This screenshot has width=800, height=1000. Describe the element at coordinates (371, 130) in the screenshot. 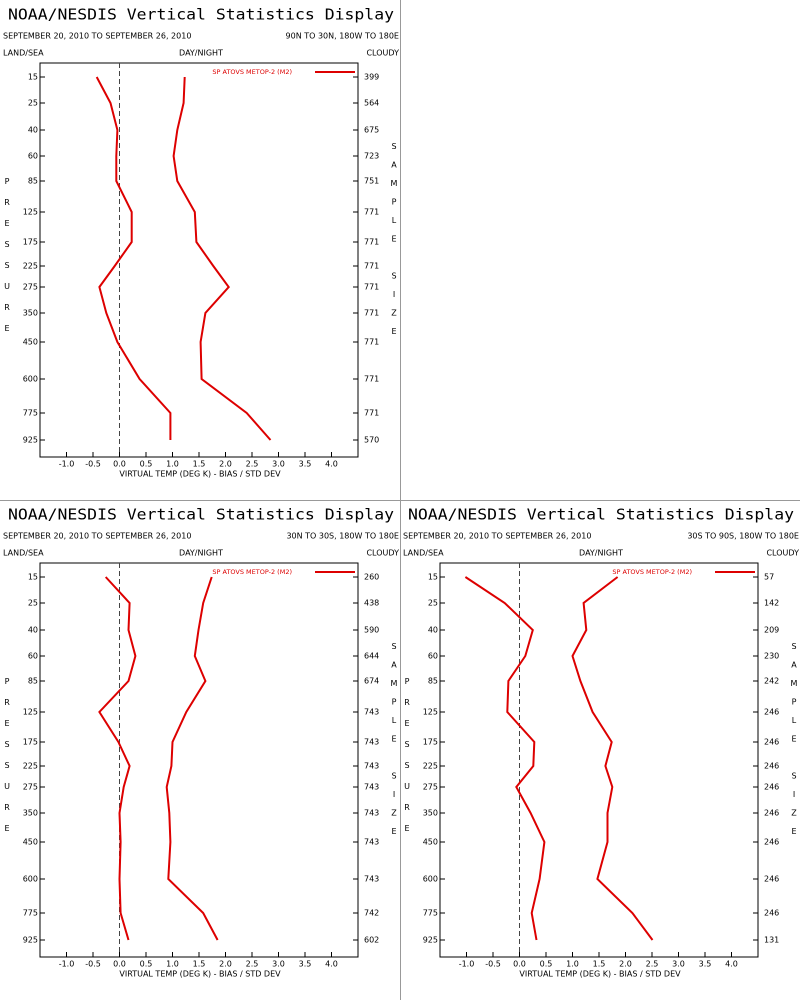

I see `sample-size: 675` at that location.